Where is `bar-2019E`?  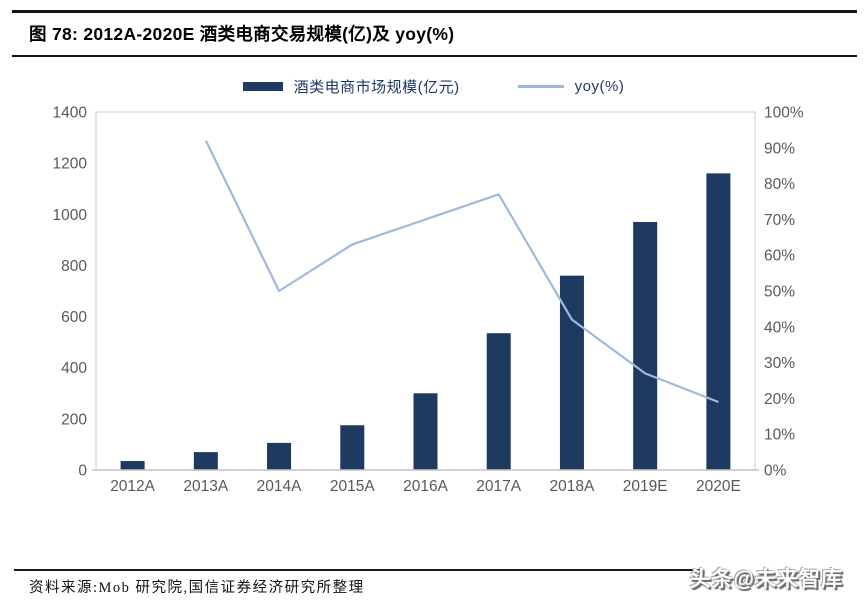 bar-2019E is located at coordinates (645, 345).